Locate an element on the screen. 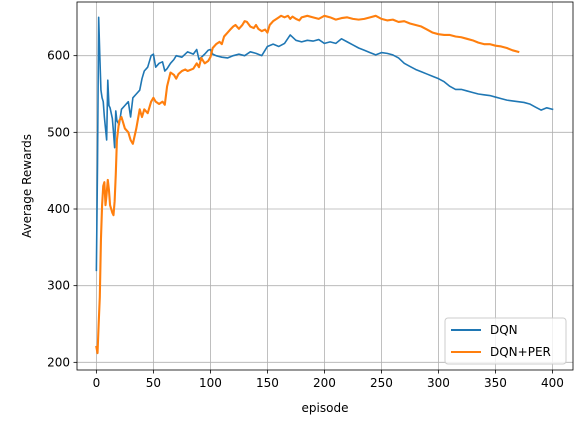  x-tick-label: 0 is located at coordinates (97, 383).